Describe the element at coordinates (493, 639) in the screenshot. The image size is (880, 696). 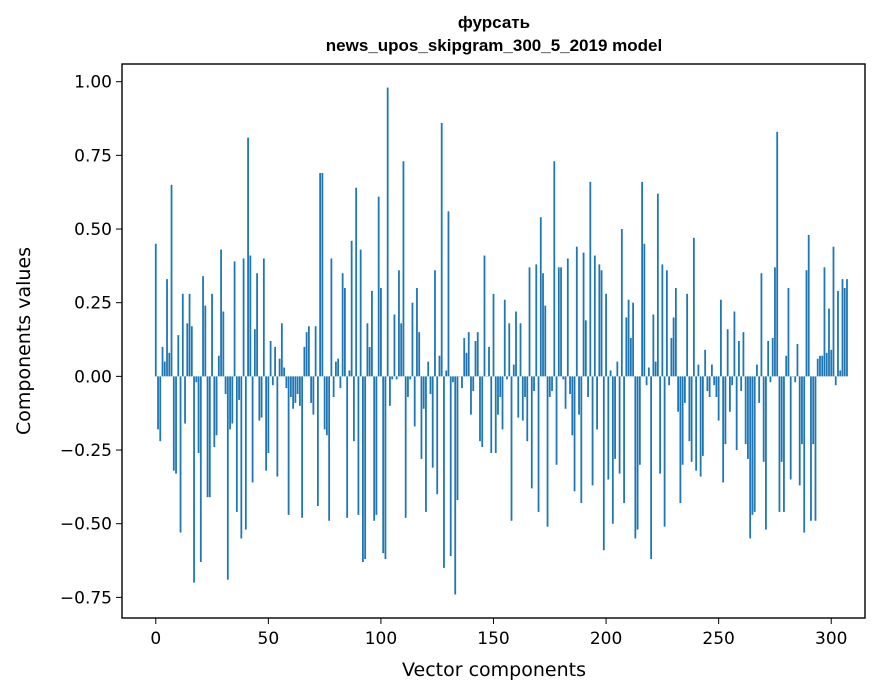
I see `x-tick-label: 150` at that location.